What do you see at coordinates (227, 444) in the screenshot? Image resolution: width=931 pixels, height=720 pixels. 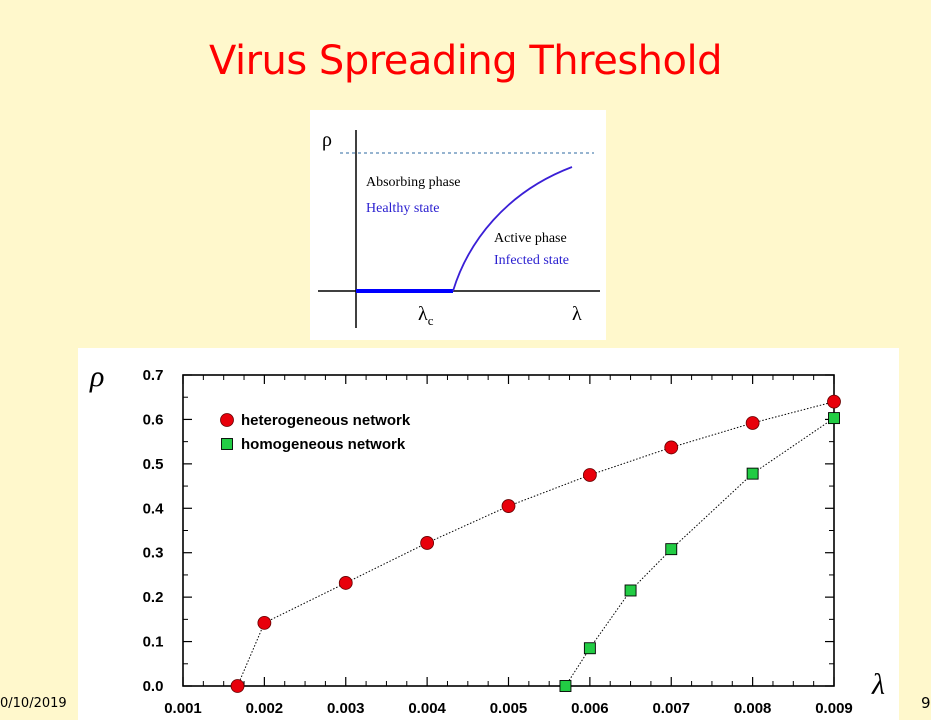 I see `legend-marker-homogeneous` at bounding box center [227, 444].